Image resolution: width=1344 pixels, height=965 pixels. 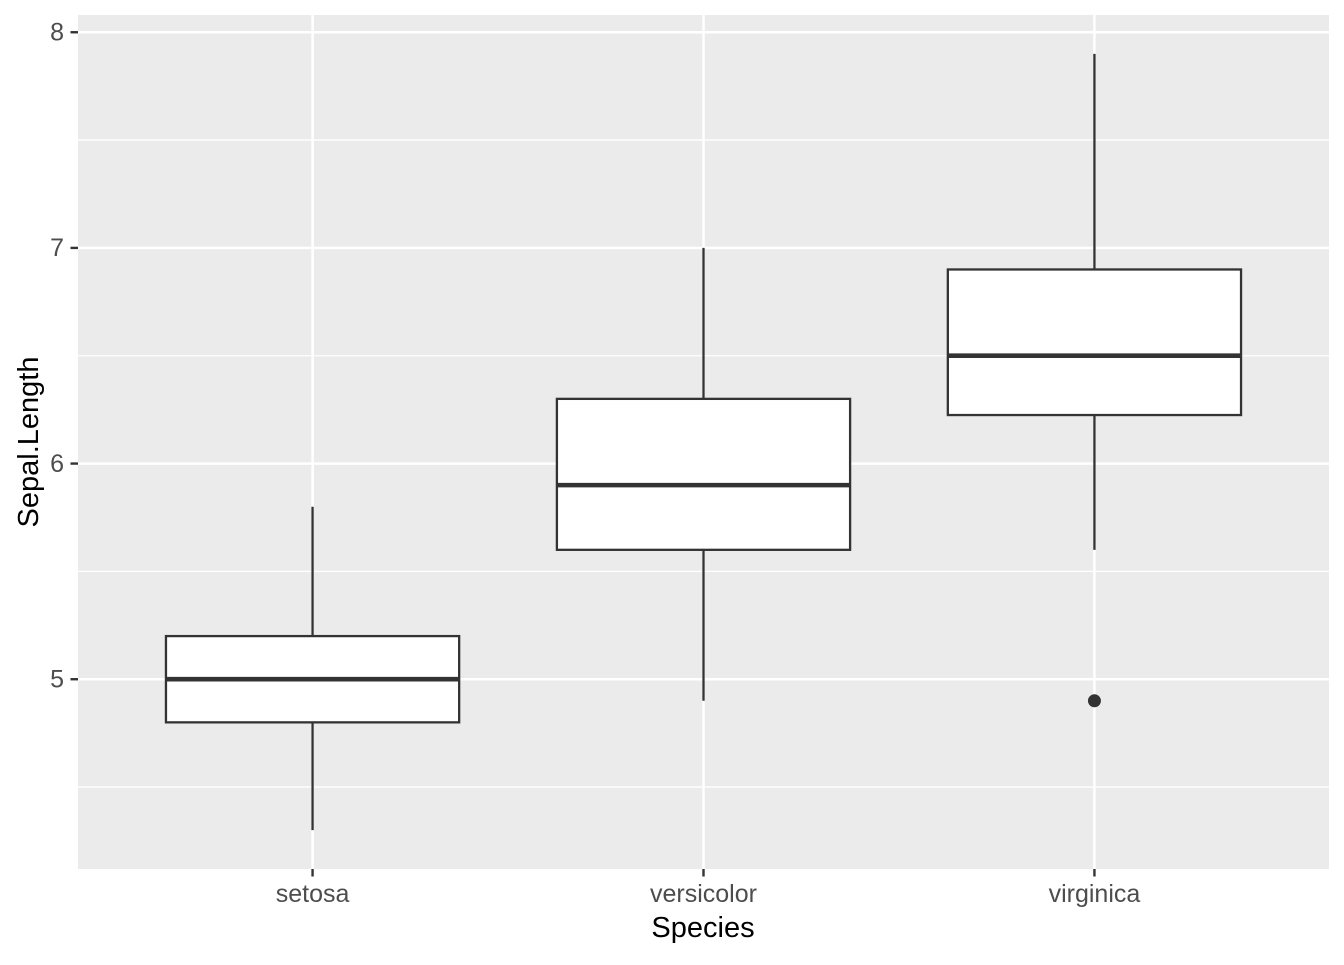 What do you see at coordinates (57, 679) in the screenshot?
I see `y-tick-label: 5` at bounding box center [57, 679].